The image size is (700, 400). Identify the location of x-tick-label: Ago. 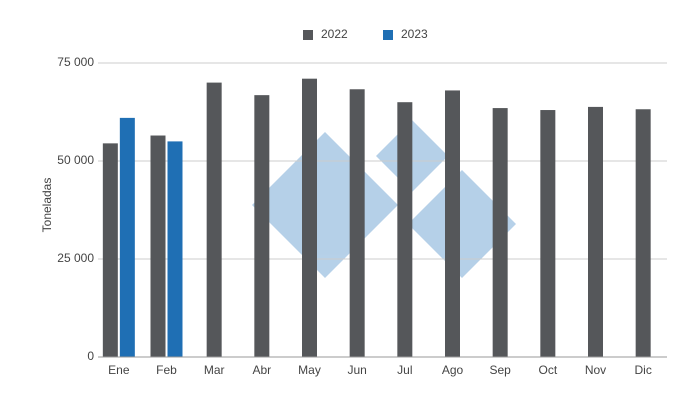
(453, 370).